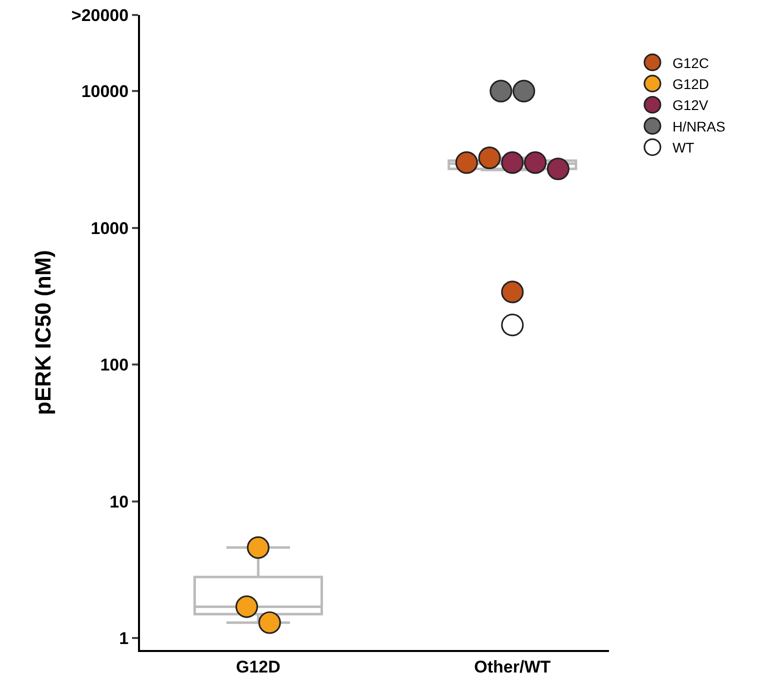 Image resolution: width=779 pixels, height=691 pixels. Describe the element at coordinates (105, 92) in the screenshot. I see `y-tick-label: 10000` at that location.